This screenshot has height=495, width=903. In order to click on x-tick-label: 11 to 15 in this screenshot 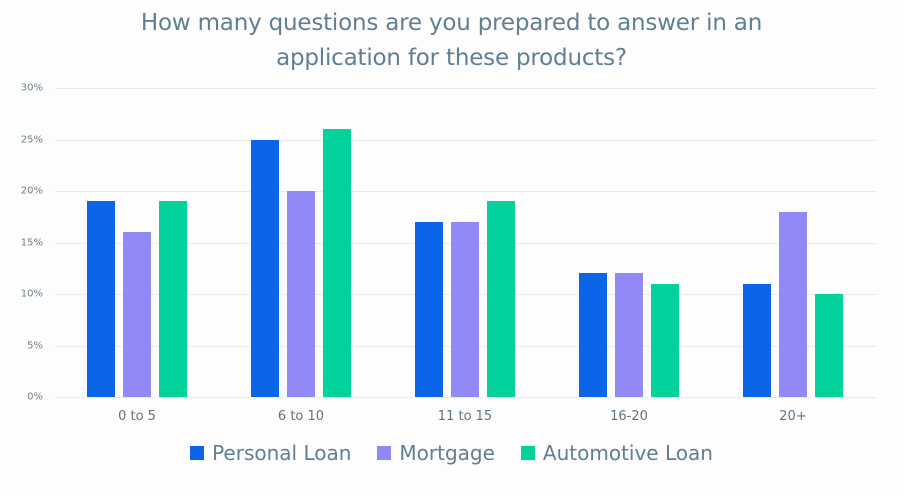, I will do `click(465, 416)`.